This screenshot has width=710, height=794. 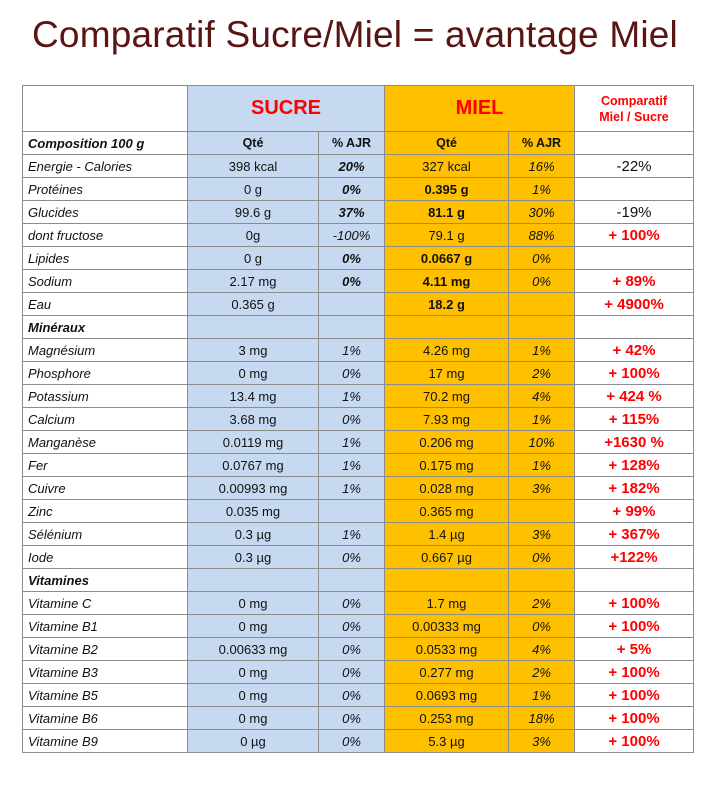 What do you see at coordinates (447, 488) in the screenshot?
I see `miel-qte-cell: 0.028 mg` at bounding box center [447, 488].